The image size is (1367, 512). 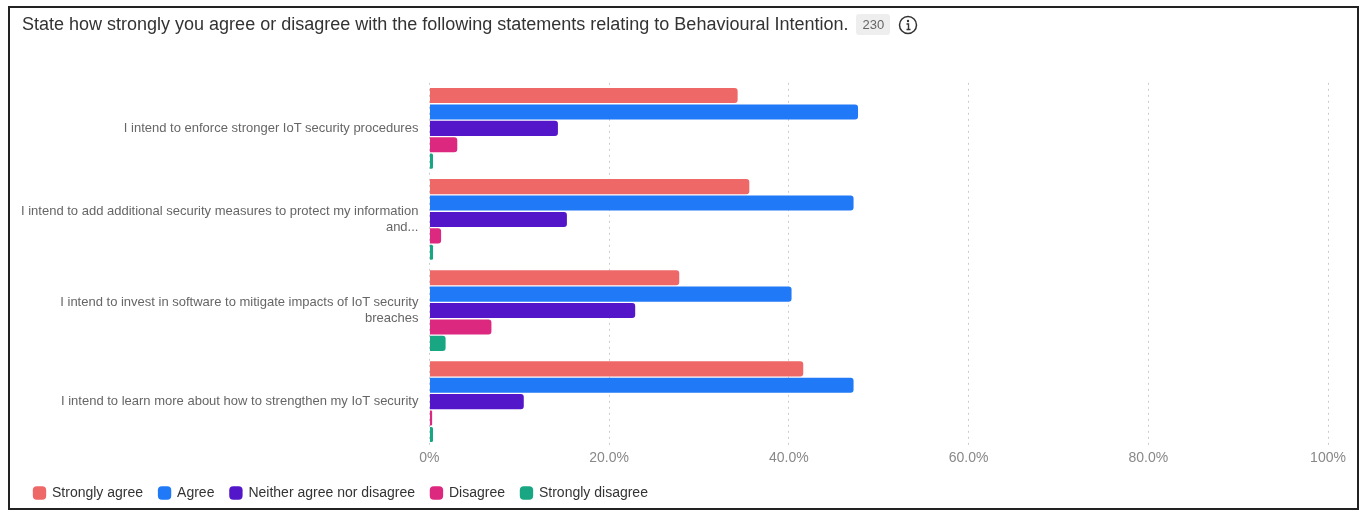 What do you see at coordinates (239, 401) in the screenshot?
I see `y-tick-label: I intend to learn more about how to strengthen my IoT security` at bounding box center [239, 401].